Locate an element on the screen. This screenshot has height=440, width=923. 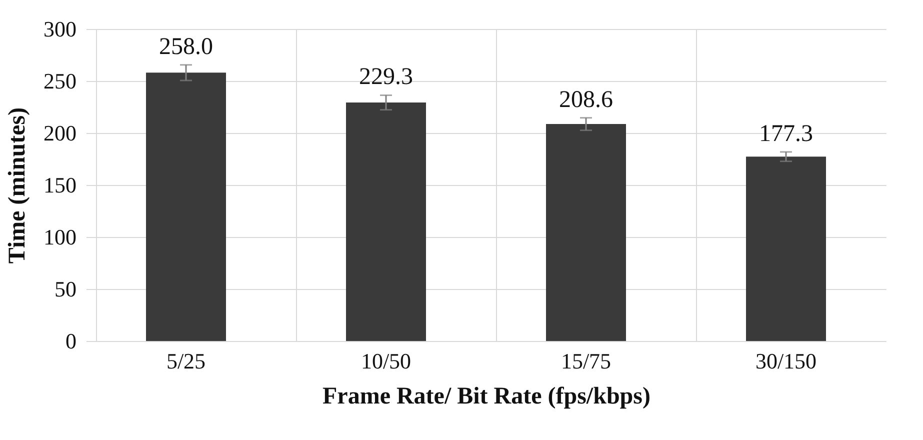
y-tick-label: 100 is located at coordinates (60, 237).